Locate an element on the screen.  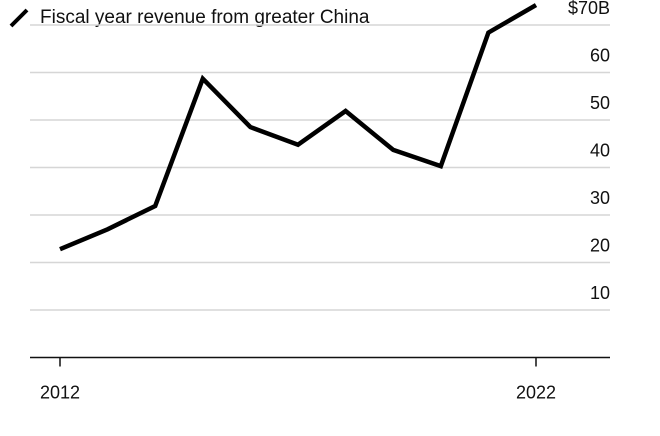
chart-legend: Fiscal year revenue from greater China is located at coordinates (188, 18).